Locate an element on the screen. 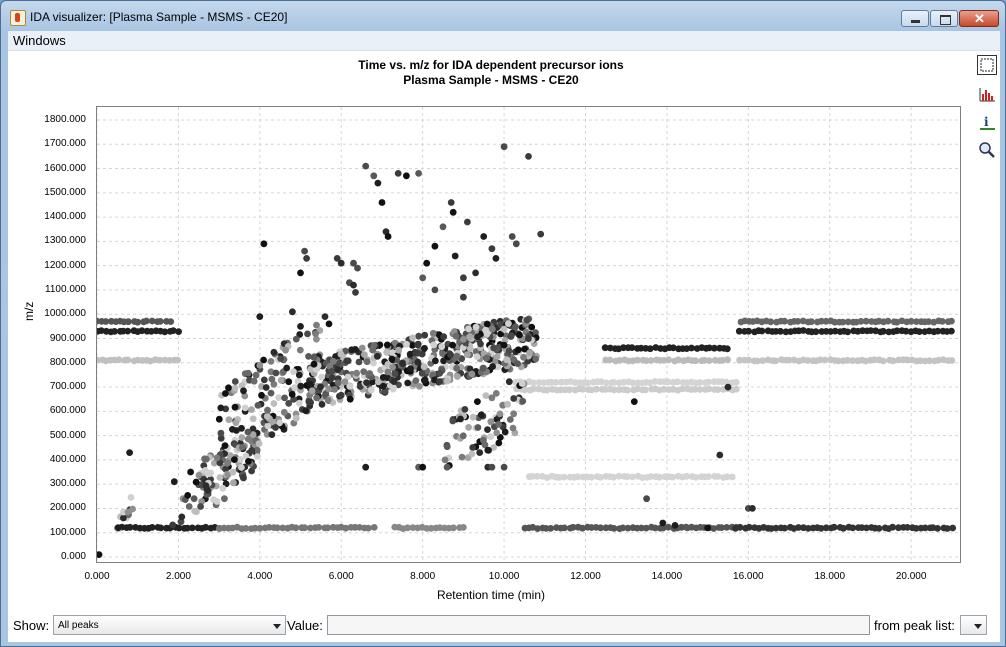 Image resolution: width=1006 pixels, height=647 pixels. minimize-icon is located at coordinates (915, 21).